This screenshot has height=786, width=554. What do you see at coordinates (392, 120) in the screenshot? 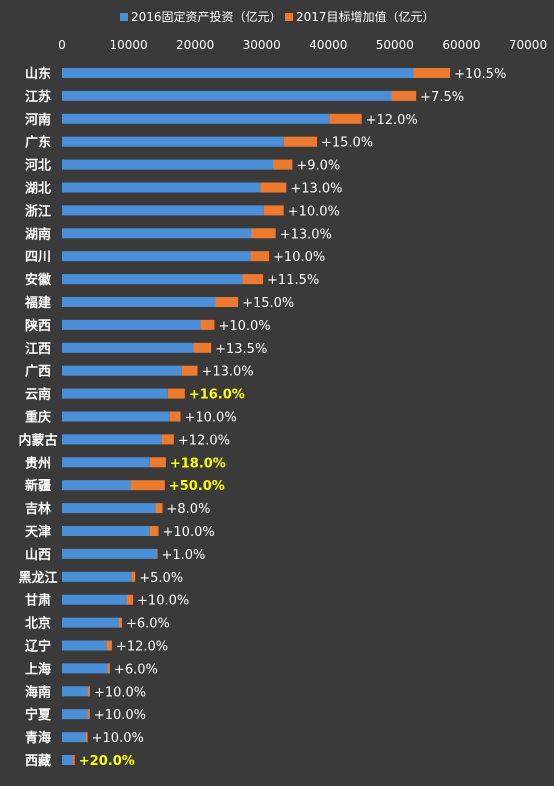
I see `growth-label: +12.0%` at bounding box center [392, 120].